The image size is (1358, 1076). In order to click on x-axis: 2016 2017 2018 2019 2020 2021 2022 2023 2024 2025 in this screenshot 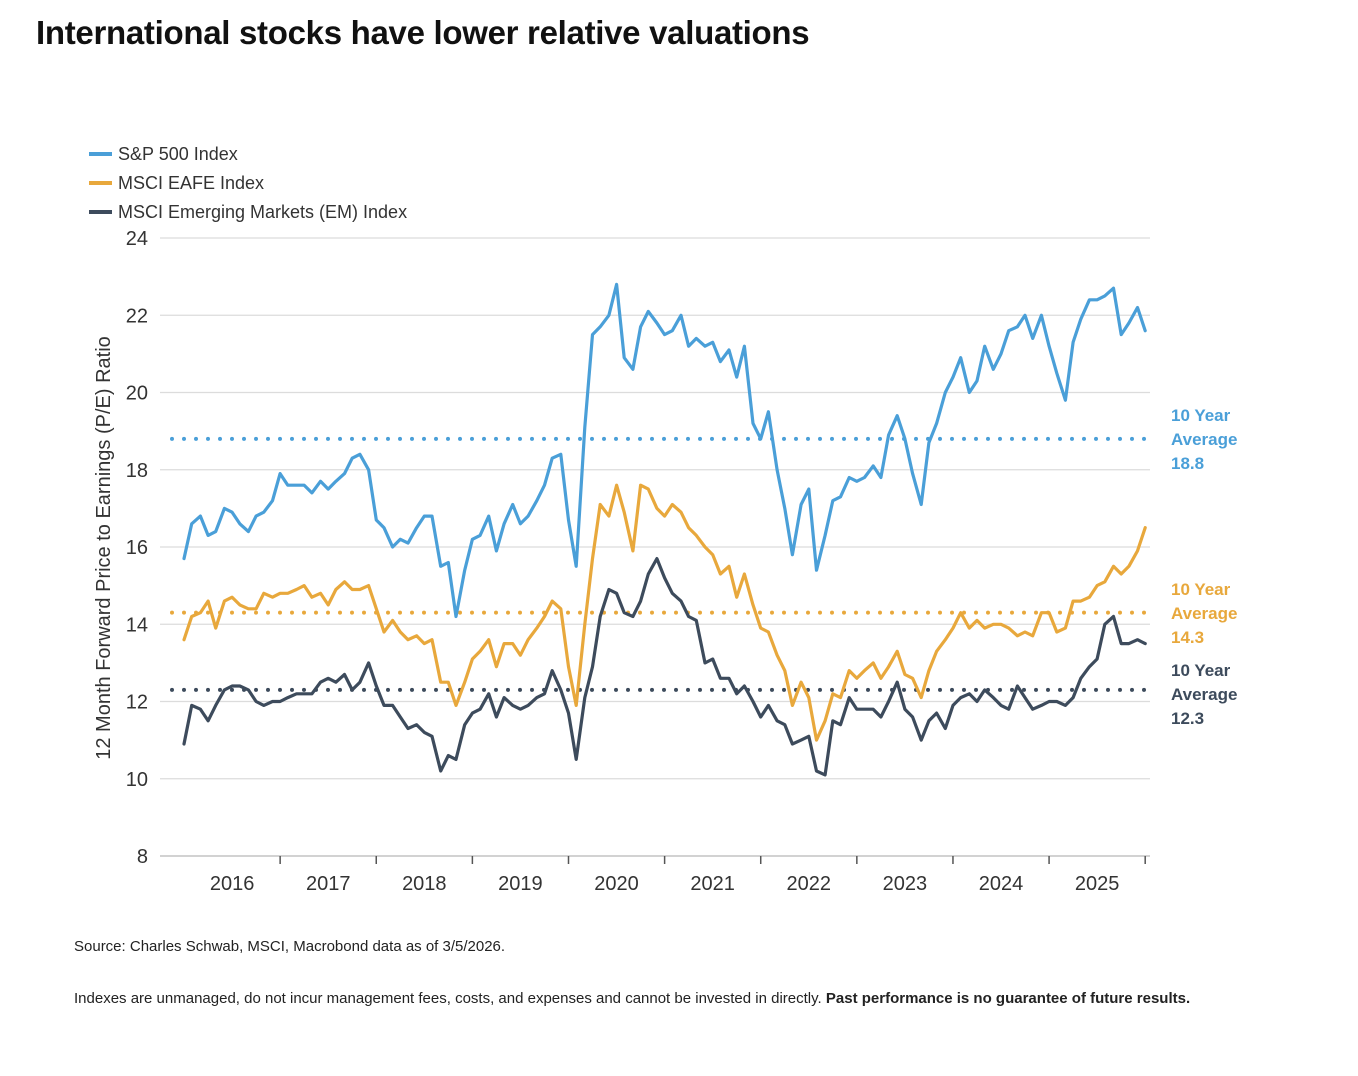, I will do `click(678, 875)`.